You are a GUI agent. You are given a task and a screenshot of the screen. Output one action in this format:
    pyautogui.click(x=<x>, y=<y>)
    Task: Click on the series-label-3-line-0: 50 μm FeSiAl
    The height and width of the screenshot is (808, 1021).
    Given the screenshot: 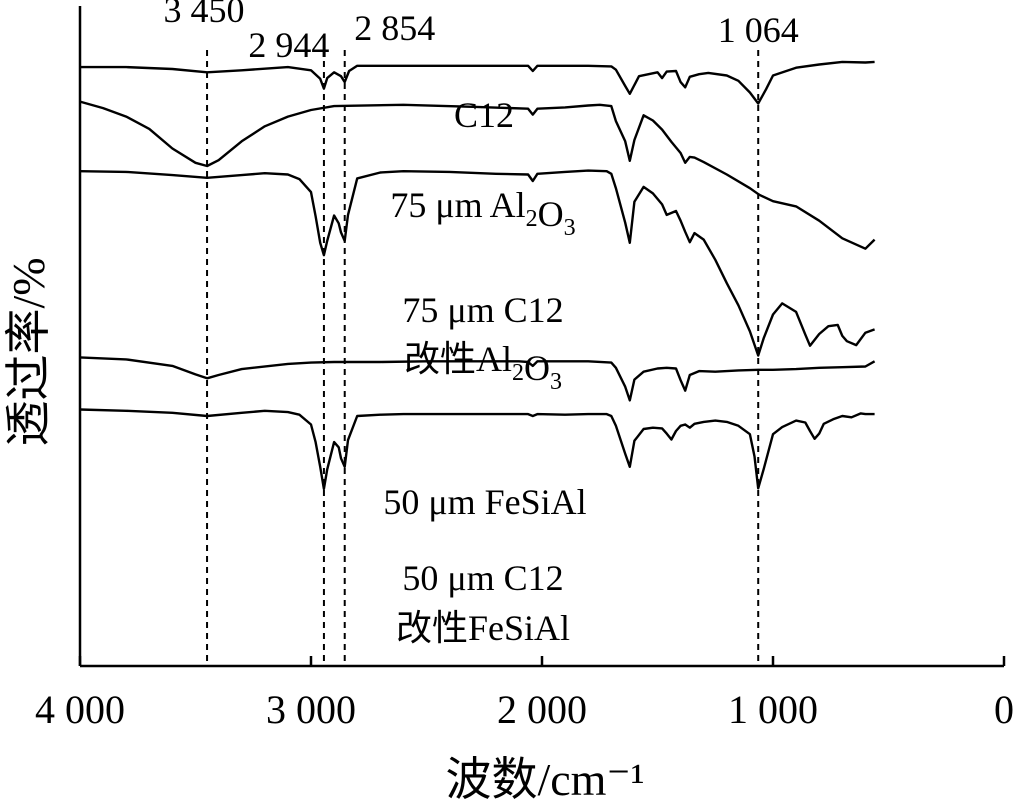 What is the action you would take?
    pyautogui.click(x=484, y=502)
    